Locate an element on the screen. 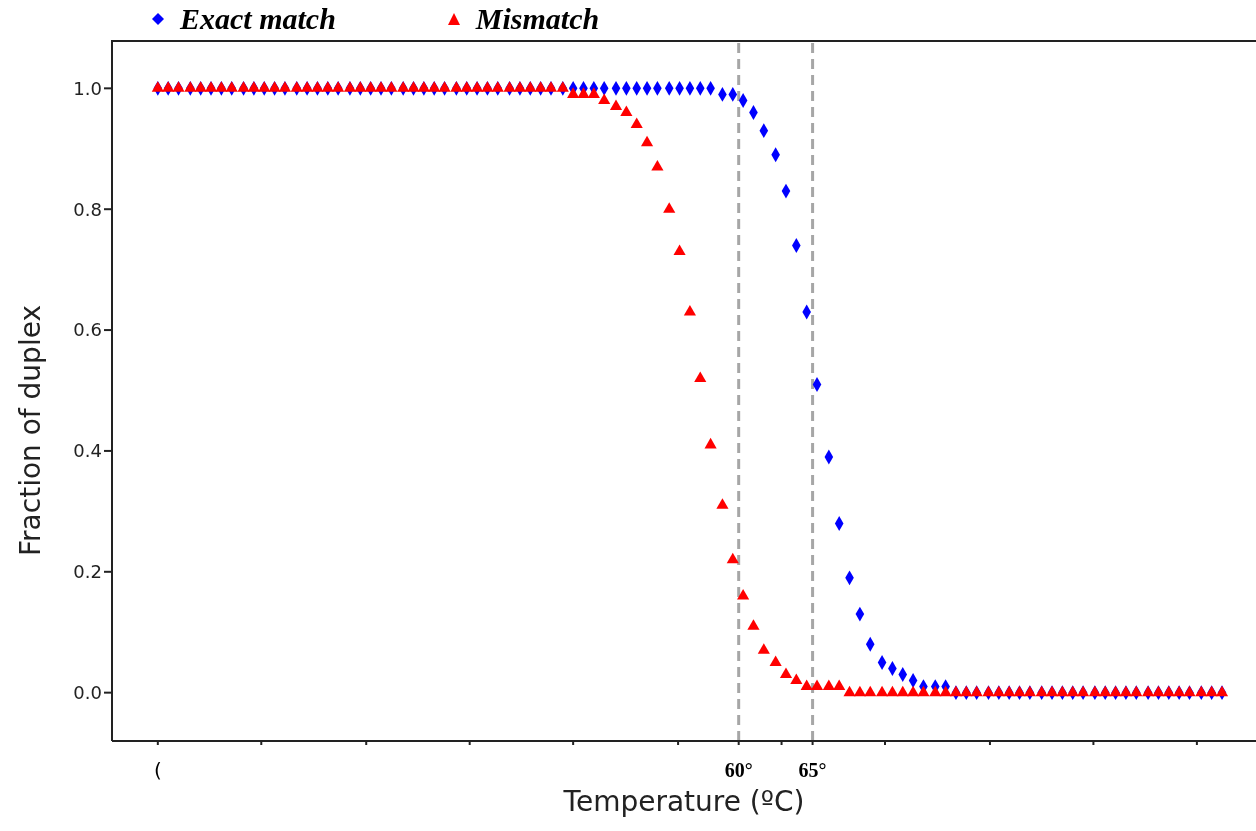  y-tick-label: 0.8 is located at coordinates (87, 209).